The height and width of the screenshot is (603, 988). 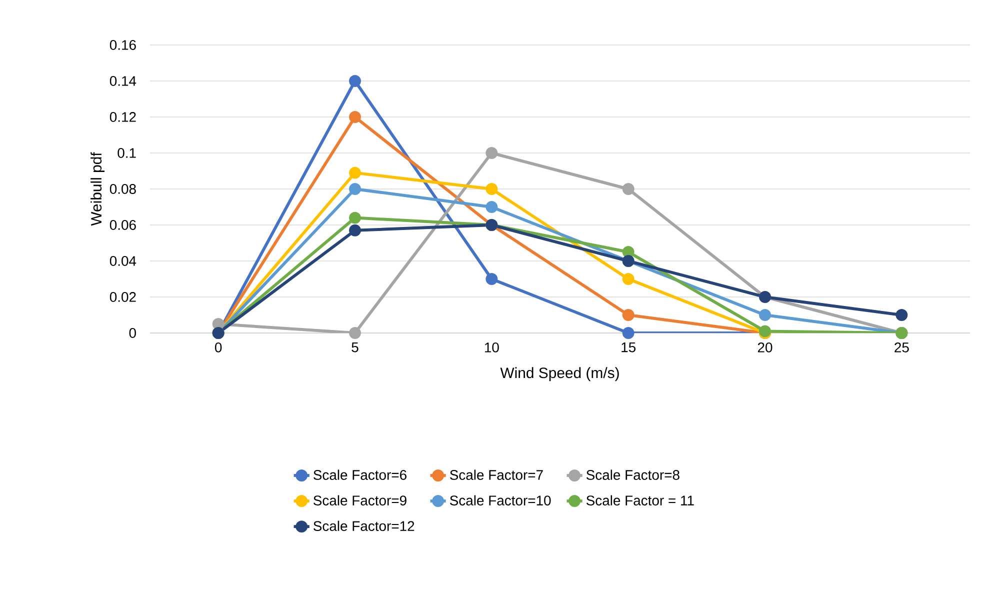 I want to click on legend-label: Scale Factor=7, so click(x=496, y=475).